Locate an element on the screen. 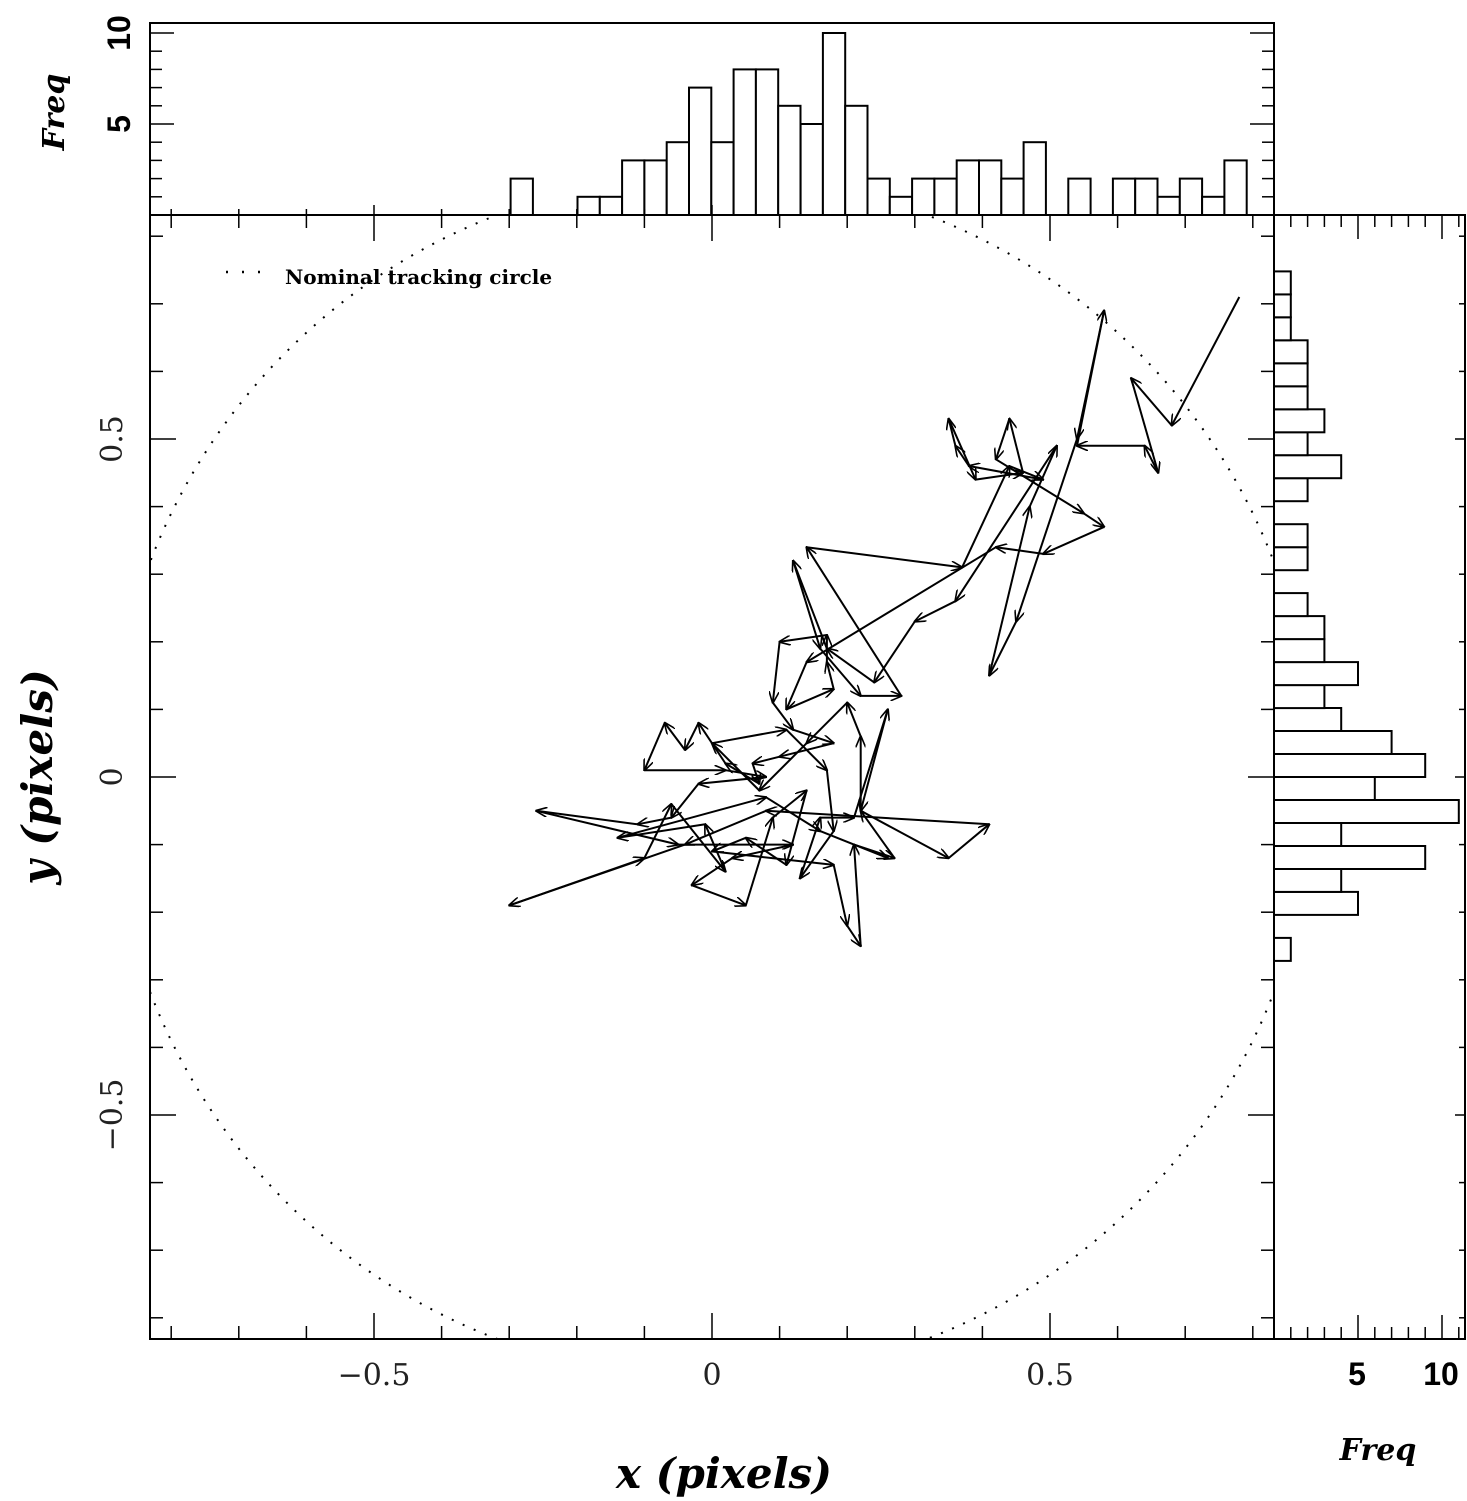  x-tick-label-neg: −0.5 is located at coordinates (374, 1375).